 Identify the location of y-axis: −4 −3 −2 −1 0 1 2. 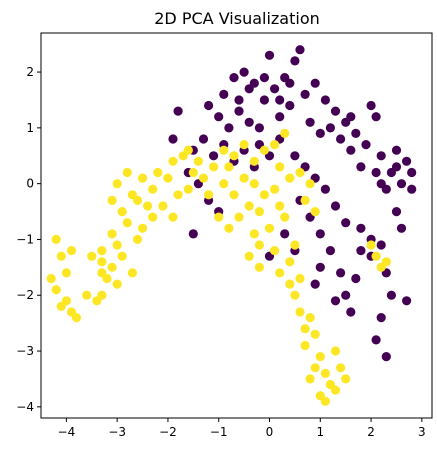
(28, 239).